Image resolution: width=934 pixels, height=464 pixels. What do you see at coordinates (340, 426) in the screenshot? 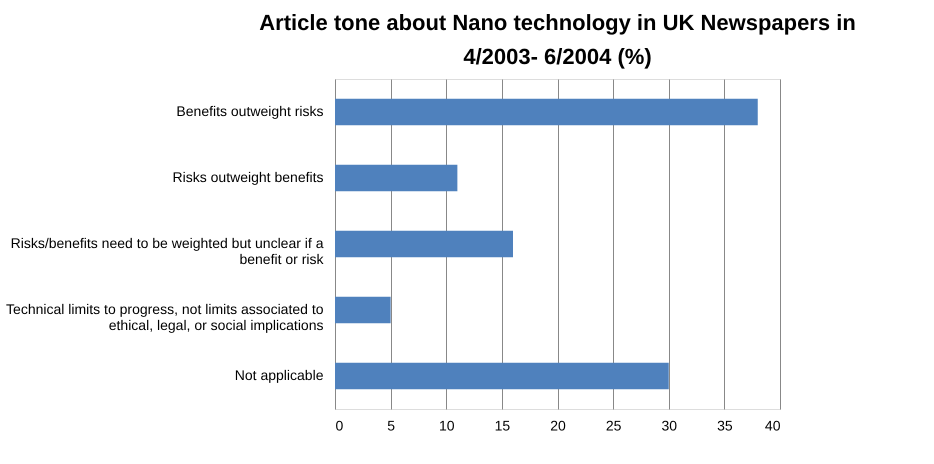
I see `x-tick-label: 0` at bounding box center [340, 426].